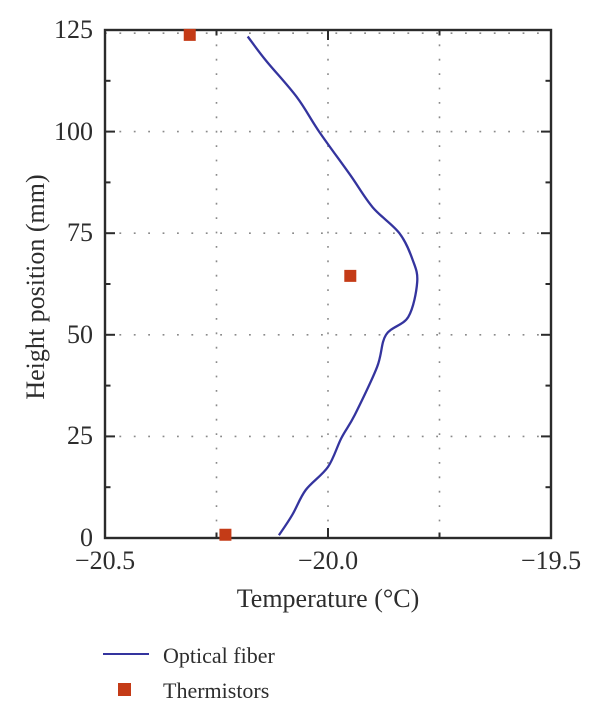 This screenshot has height=718, width=600. I want to click on legend-label-thermistors: Thermistors, so click(216, 690).